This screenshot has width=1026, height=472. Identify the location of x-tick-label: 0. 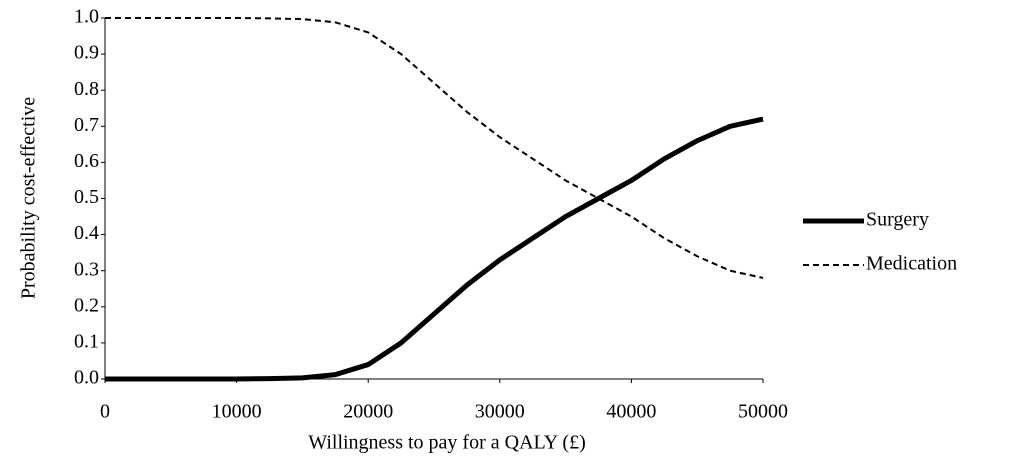
(105, 412).